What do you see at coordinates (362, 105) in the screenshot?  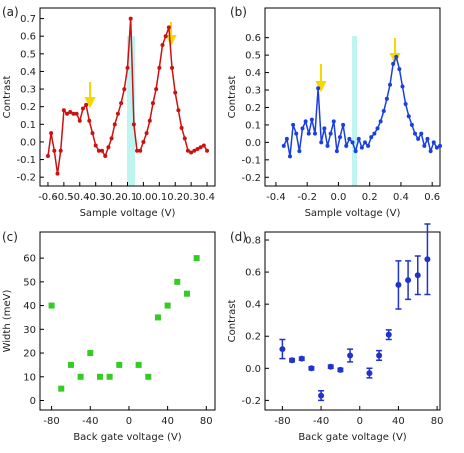 I see `data-line` at bounding box center [362, 105].